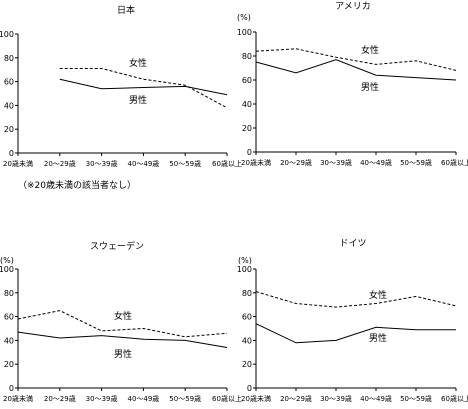 This screenshot has width=468, height=409. Describe the element at coordinates (352, 244) in the screenshot. I see `chart-title: ドイツ` at that location.